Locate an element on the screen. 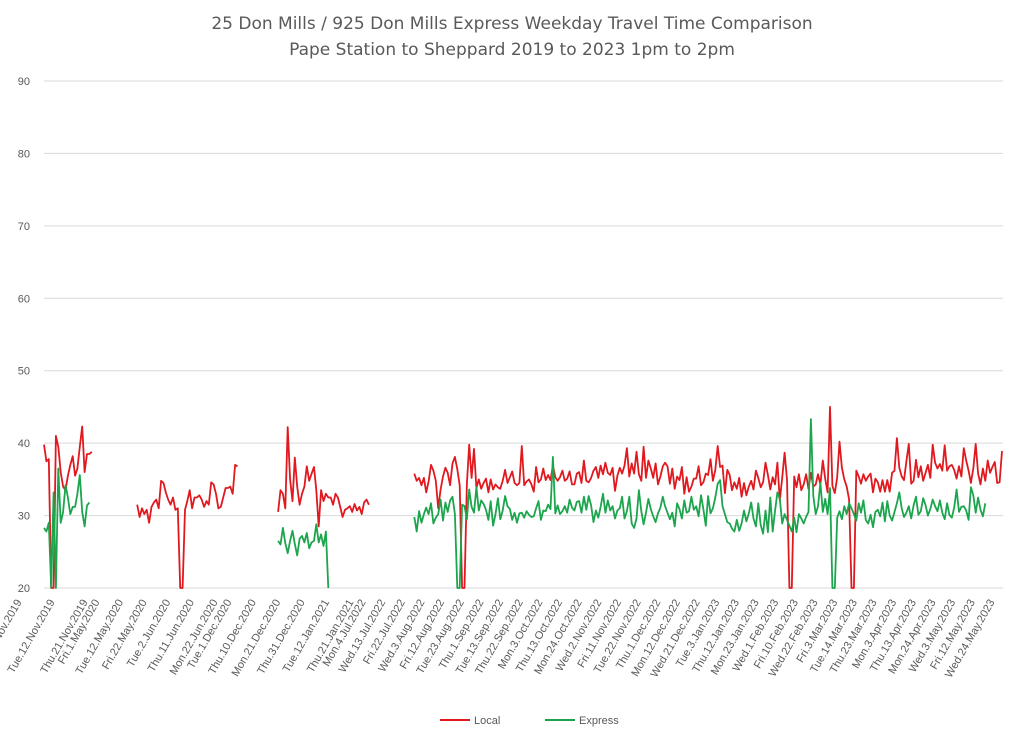  legend-label-local: Local is located at coordinates (487, 721).